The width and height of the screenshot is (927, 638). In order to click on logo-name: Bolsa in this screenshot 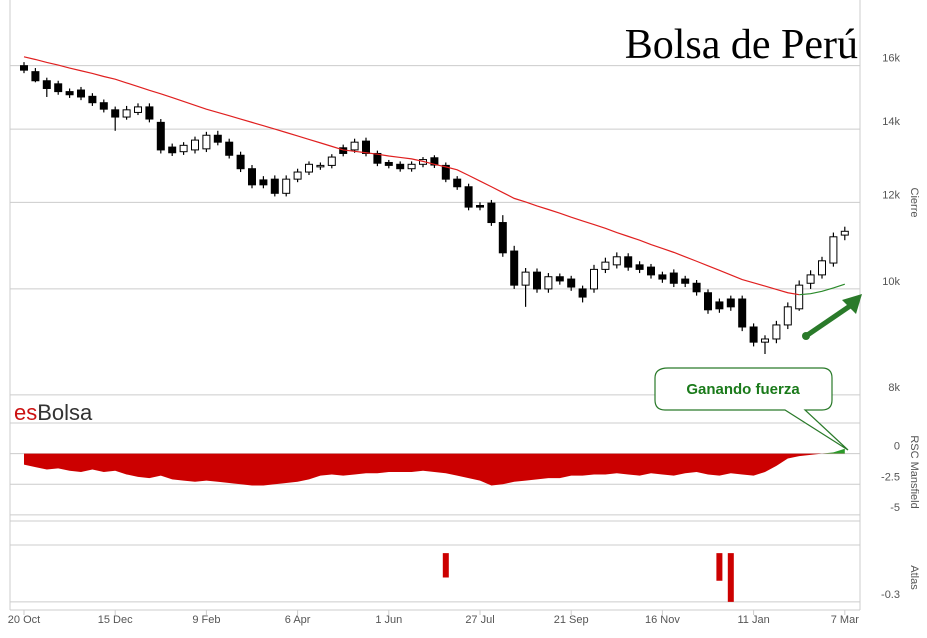, I will do `click(65, 412)`.